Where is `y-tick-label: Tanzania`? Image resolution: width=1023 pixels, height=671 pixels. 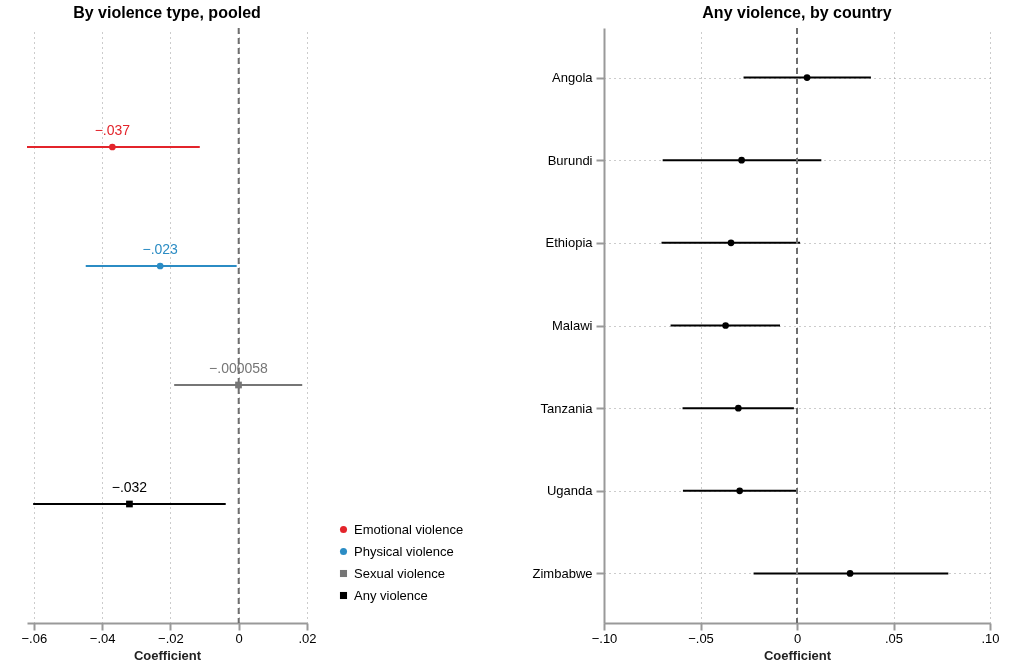 y-tick-label: Tanzania is located at coordinates (567, 408).